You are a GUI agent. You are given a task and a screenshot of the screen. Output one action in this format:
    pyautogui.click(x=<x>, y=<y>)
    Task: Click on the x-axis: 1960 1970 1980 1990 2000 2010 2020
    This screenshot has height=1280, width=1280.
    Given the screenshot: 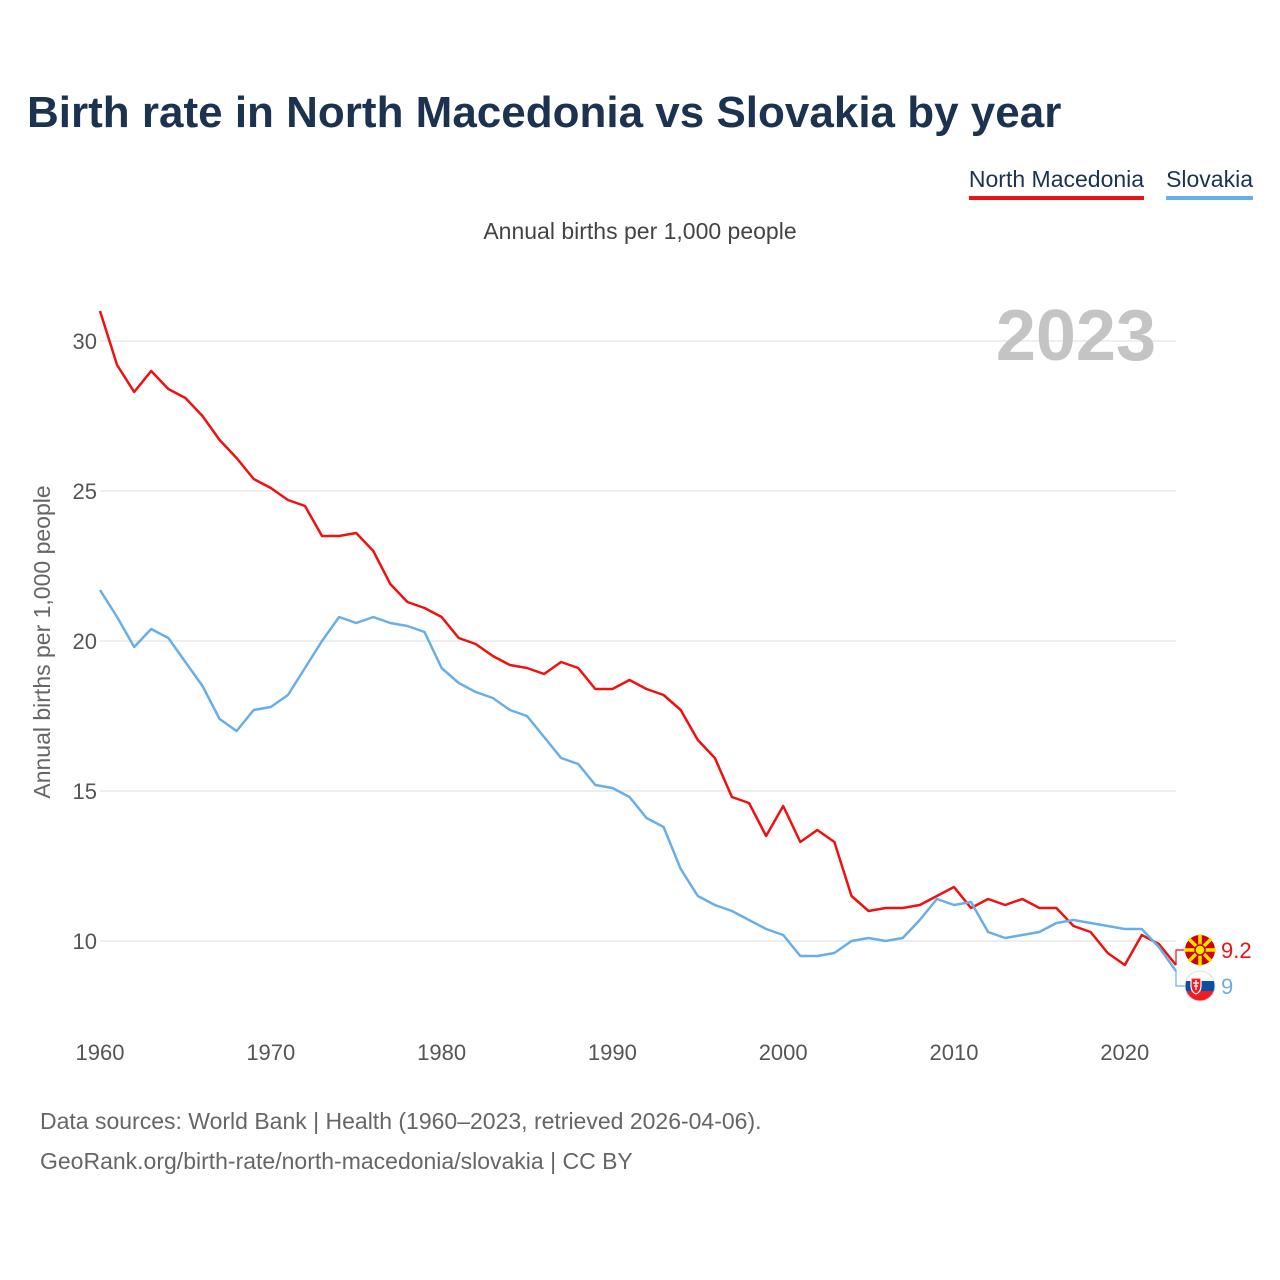 What is the action you would take?
    pyautogui.click(x=613, y=1052)
    